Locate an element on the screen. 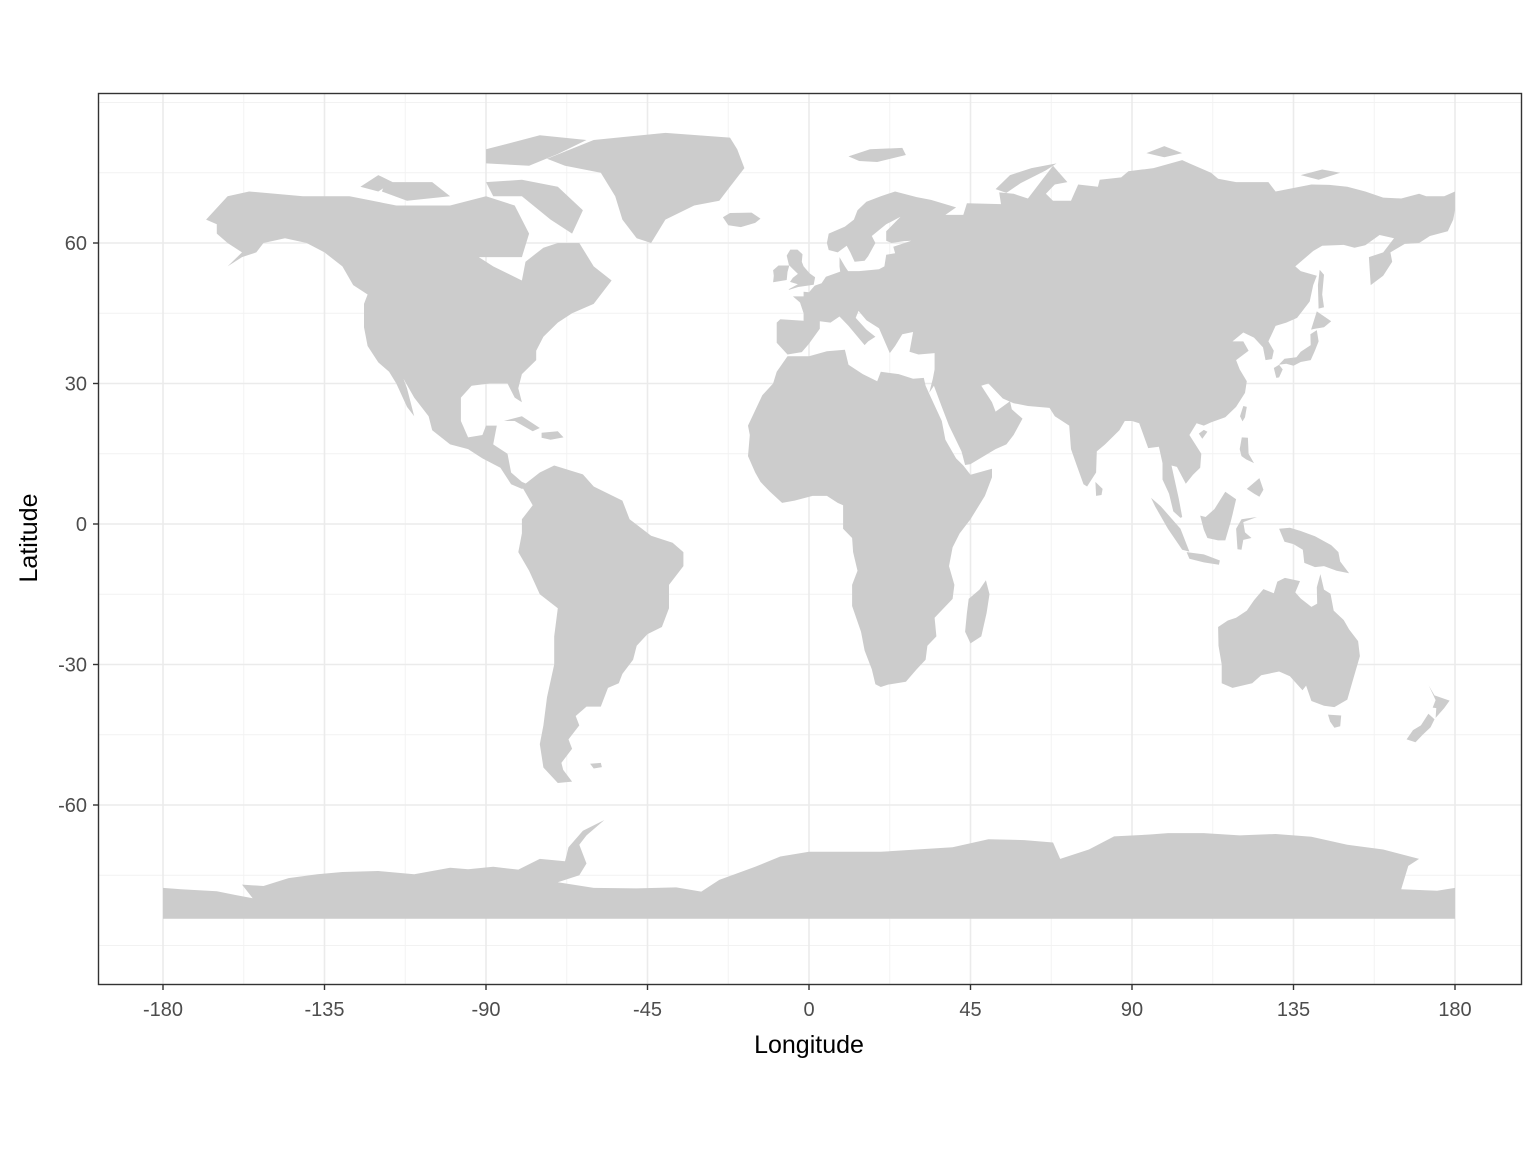  landmass-banks-island is located at coordinates (376, 183).